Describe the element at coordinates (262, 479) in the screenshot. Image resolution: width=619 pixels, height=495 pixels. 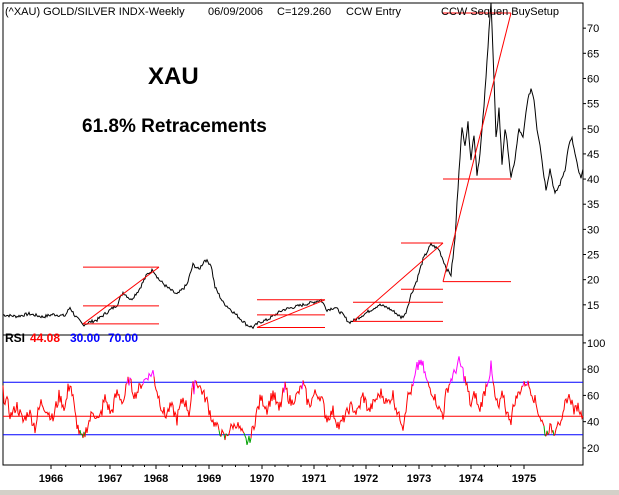
I see `x-tick-label: 1970` at that location.